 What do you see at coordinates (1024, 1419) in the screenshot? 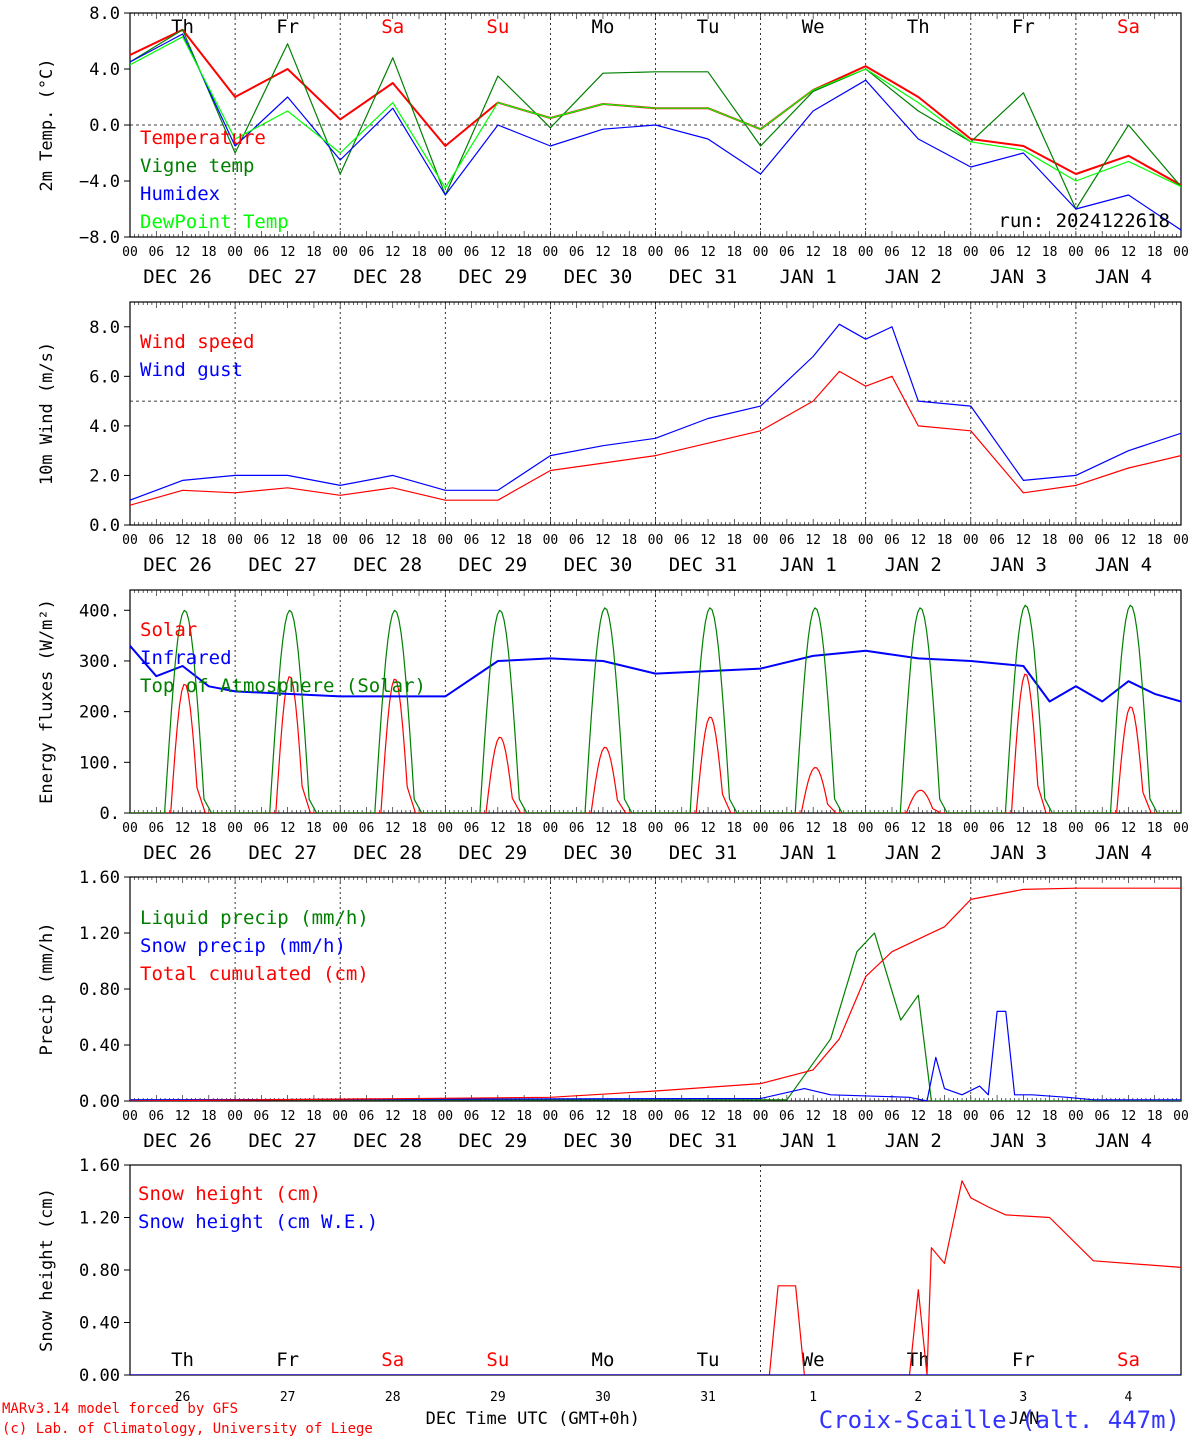
I see `month-label-jan: JAN` at bounding box center [1024, 1419].